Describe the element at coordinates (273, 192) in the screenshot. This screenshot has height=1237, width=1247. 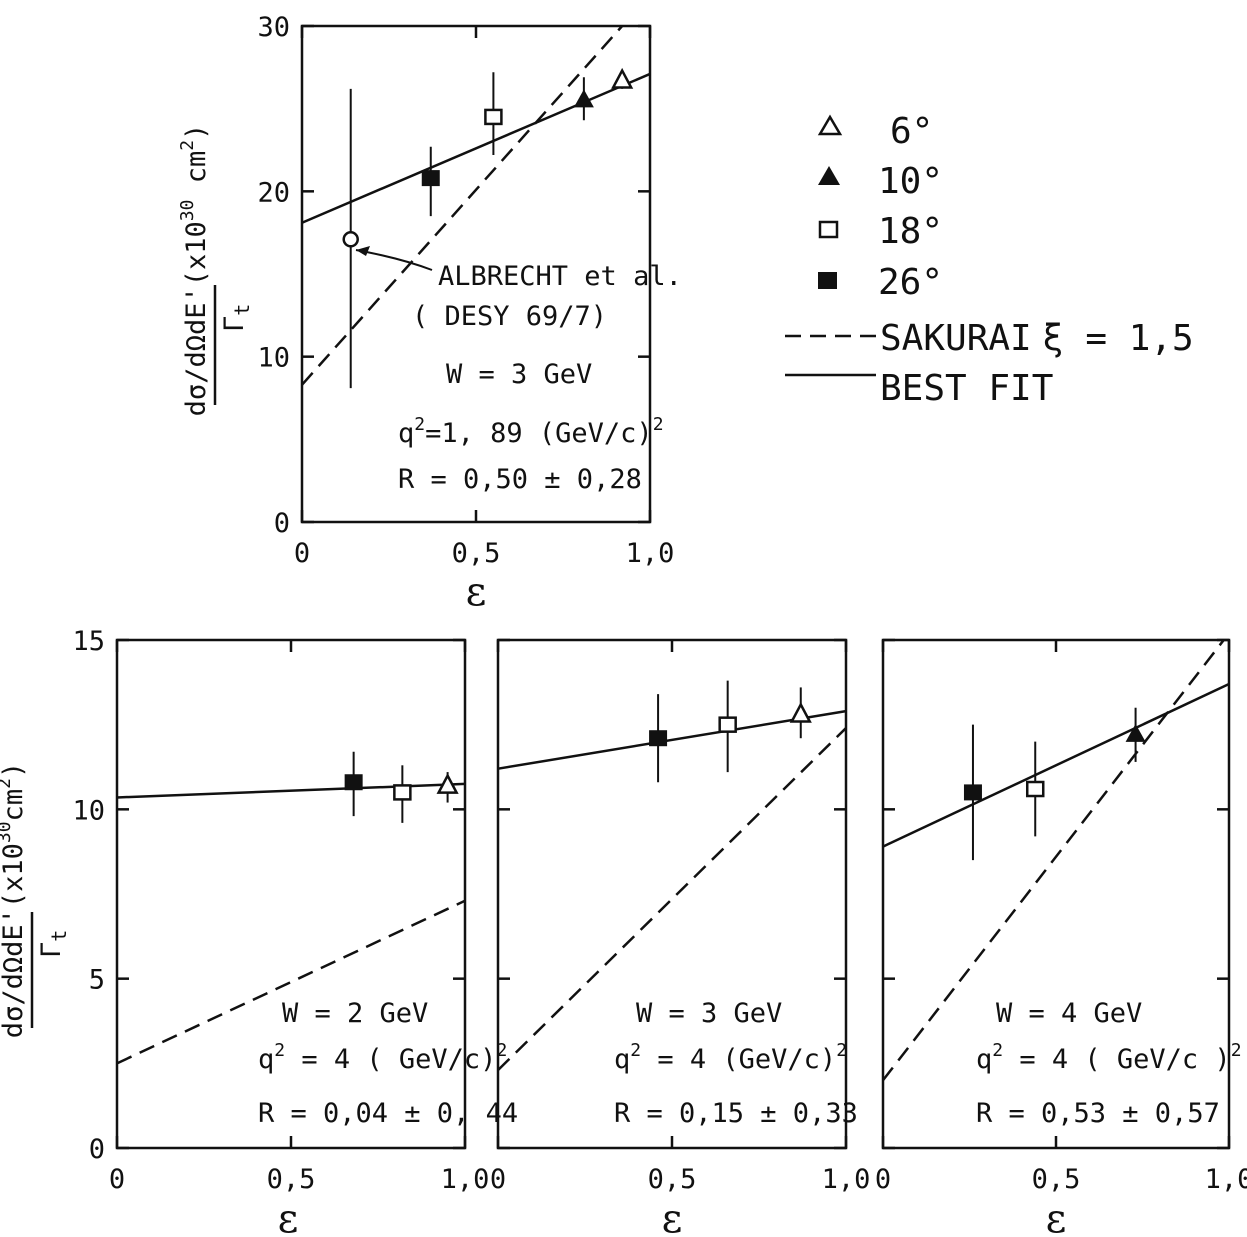
I see `y-tick-label: 20` at that location.